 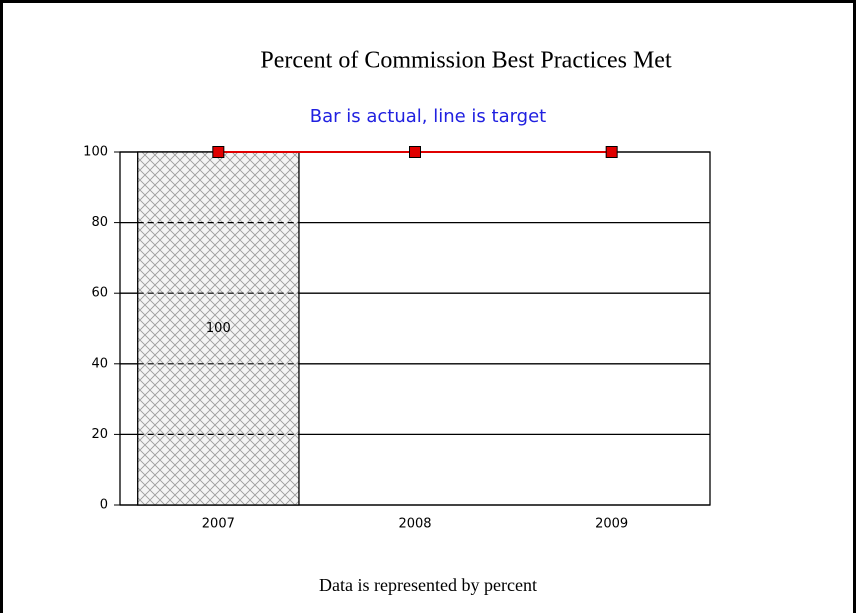 I want to click on y-tick-label: 20, so click(x=99, y=434).